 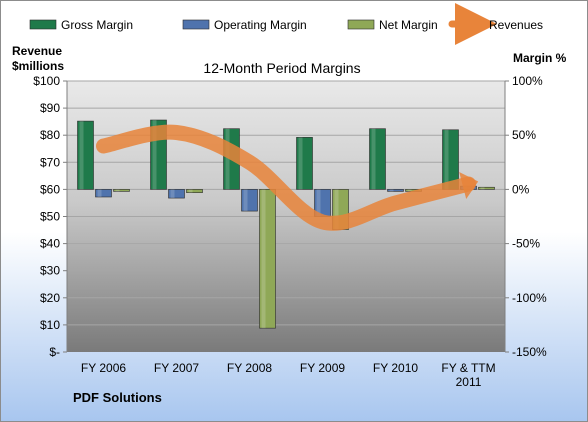 I want to click on category-label: FY 2008, so click(x=249, y=368).